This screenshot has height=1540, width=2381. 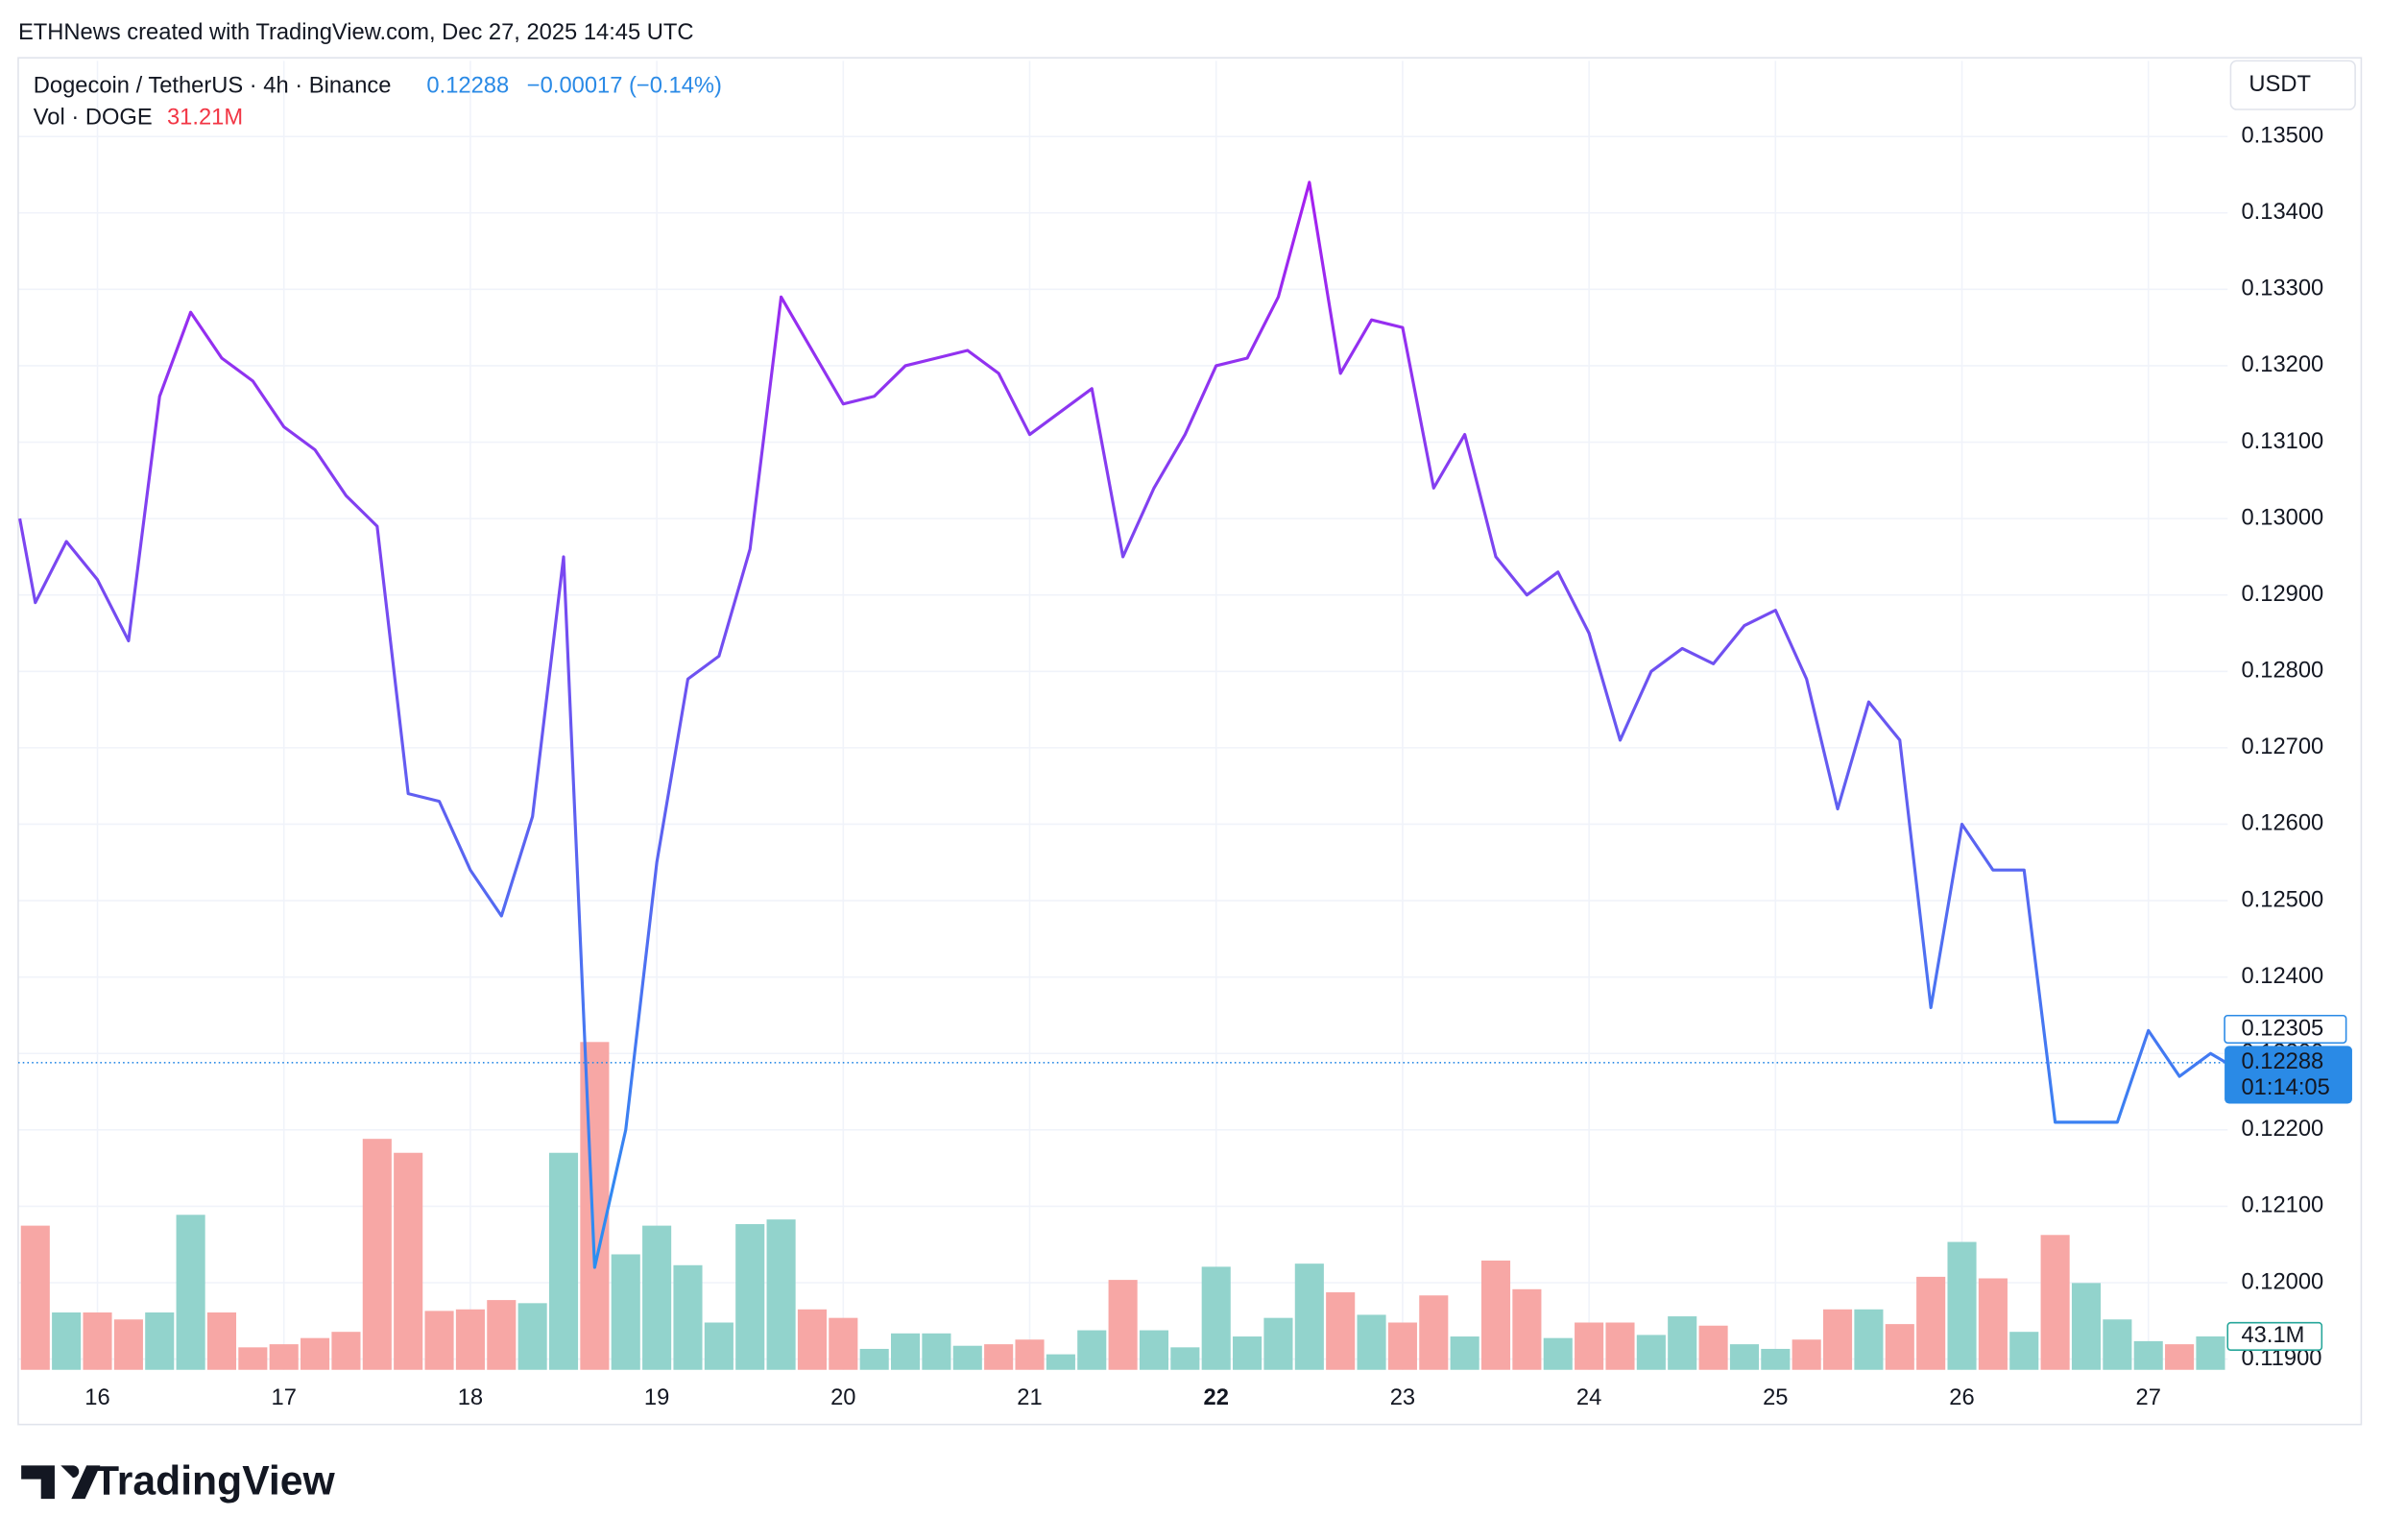 What do you see at coordinates (93, 118) in the screenshot?
I see `volume-name: Vol · DOGE` at bounding box center [93, 118].